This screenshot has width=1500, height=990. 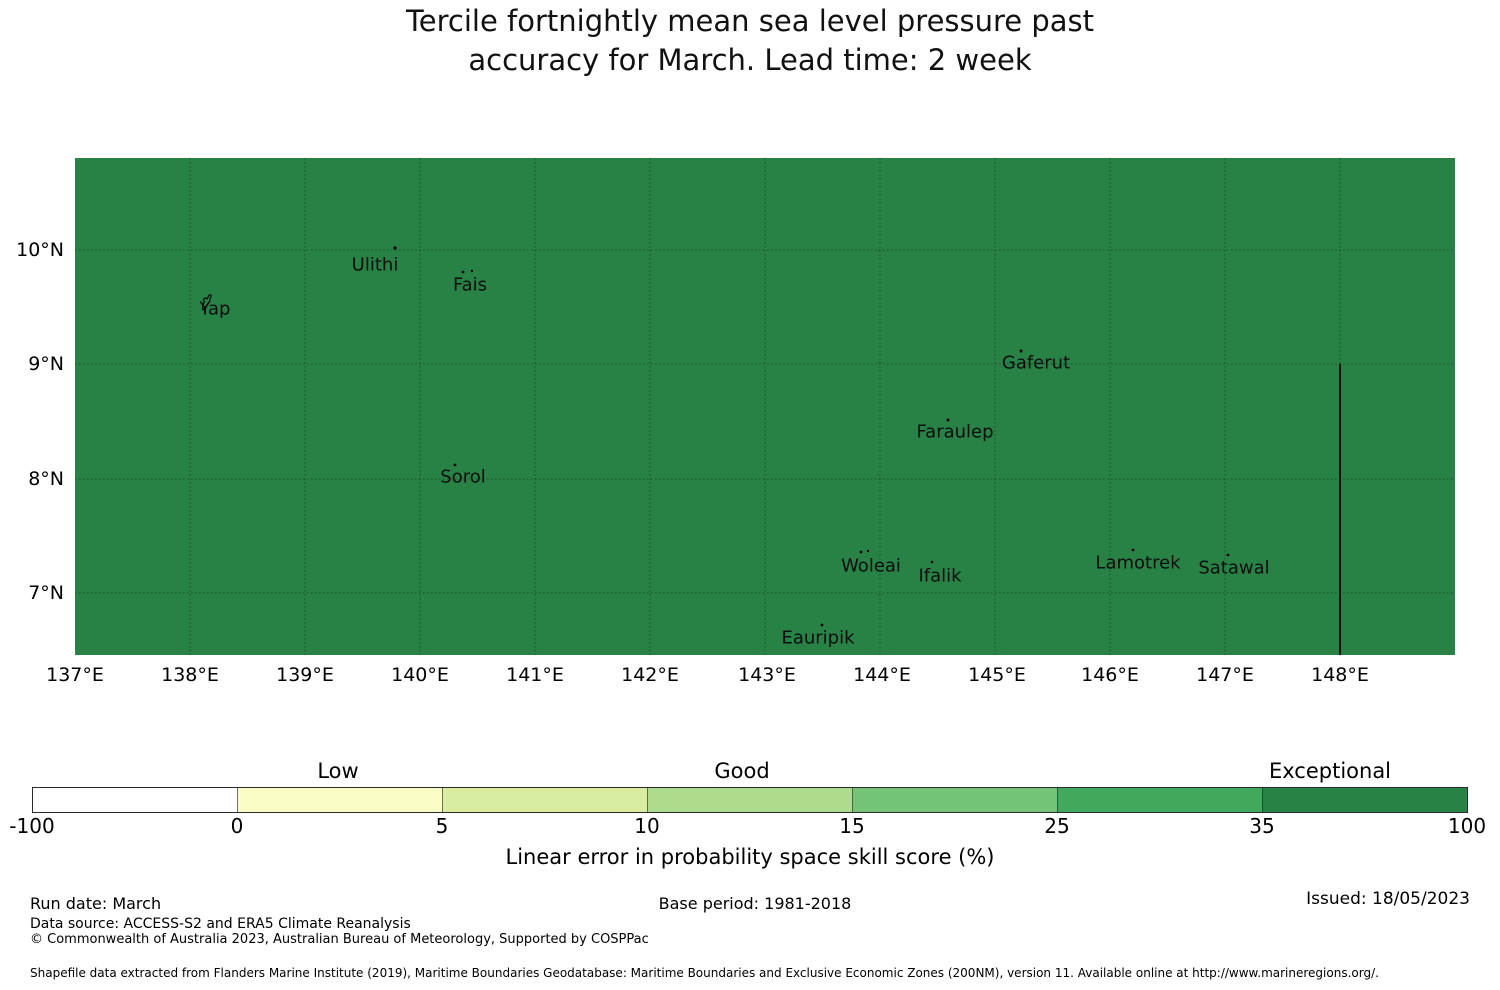 I want to click on colorbar-tick-35: 35, so click(x=1262, y=826).